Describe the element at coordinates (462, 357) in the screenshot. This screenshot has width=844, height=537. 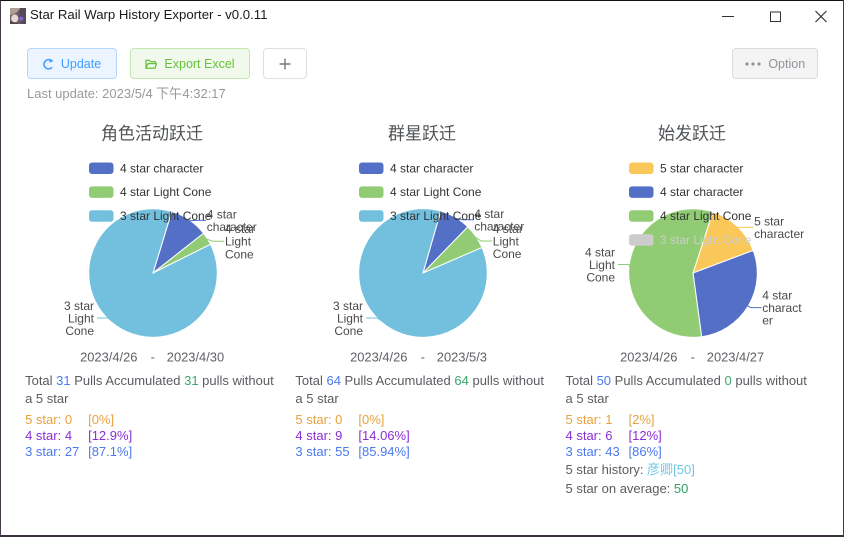
I see `svg-text: 2023/5/3` at that location.